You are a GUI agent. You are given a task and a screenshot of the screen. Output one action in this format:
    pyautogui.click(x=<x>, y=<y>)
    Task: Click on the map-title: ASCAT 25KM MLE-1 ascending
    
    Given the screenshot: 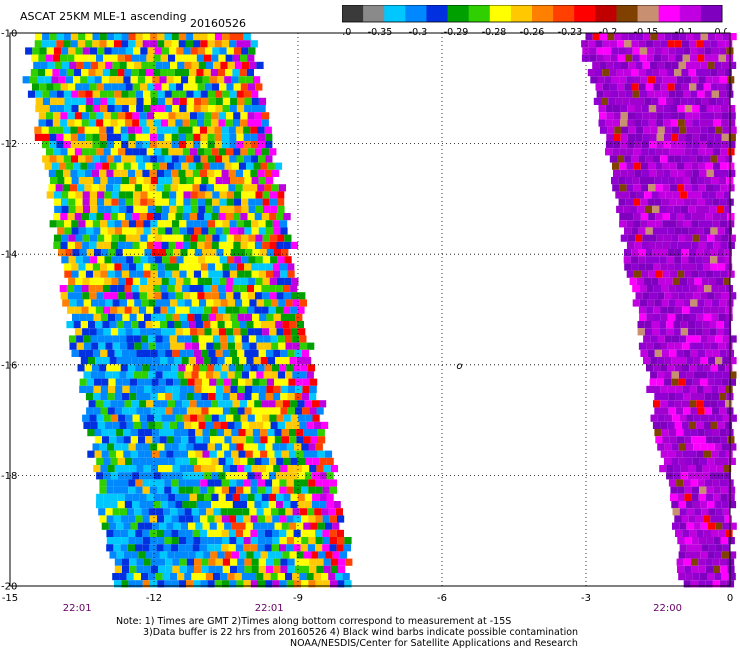 What is the action you would take?
    pyautogui.click(x=103, y=16)
    